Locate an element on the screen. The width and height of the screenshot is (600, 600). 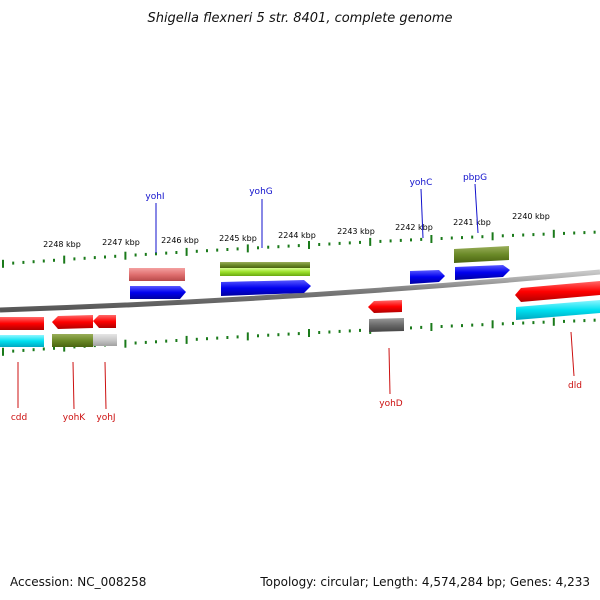
genome-backbone is located at coordinates (300, 291).